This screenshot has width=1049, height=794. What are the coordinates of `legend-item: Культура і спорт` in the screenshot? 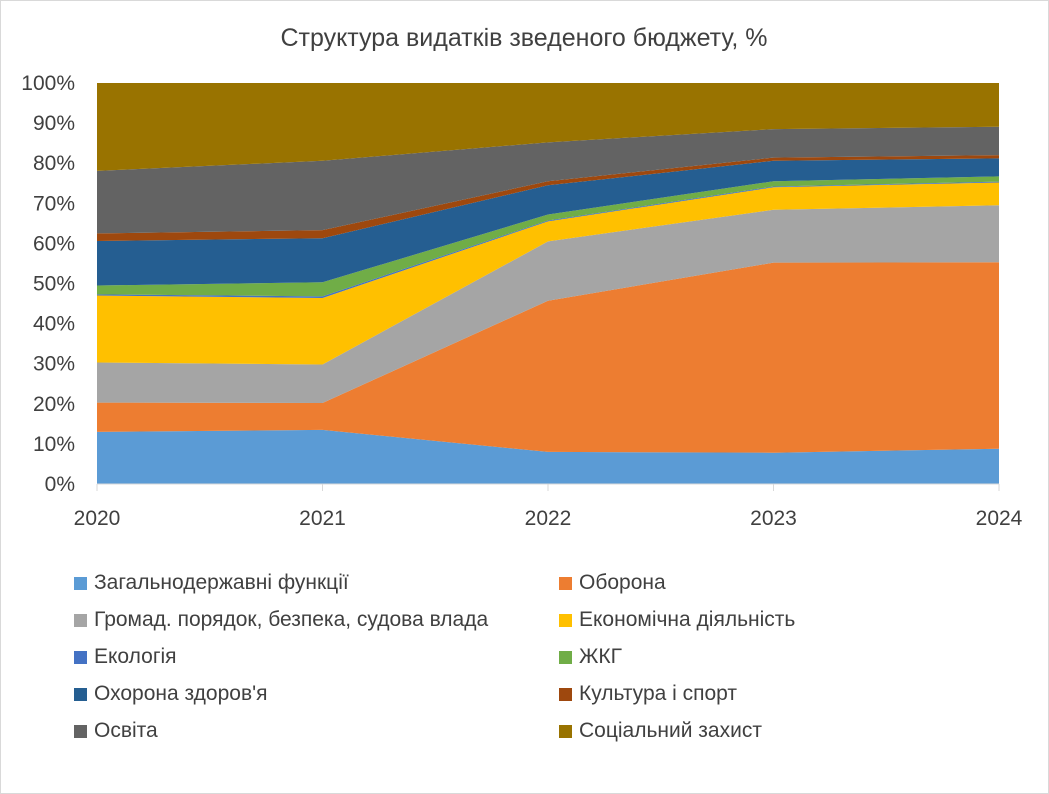 It's located at (648, 694).